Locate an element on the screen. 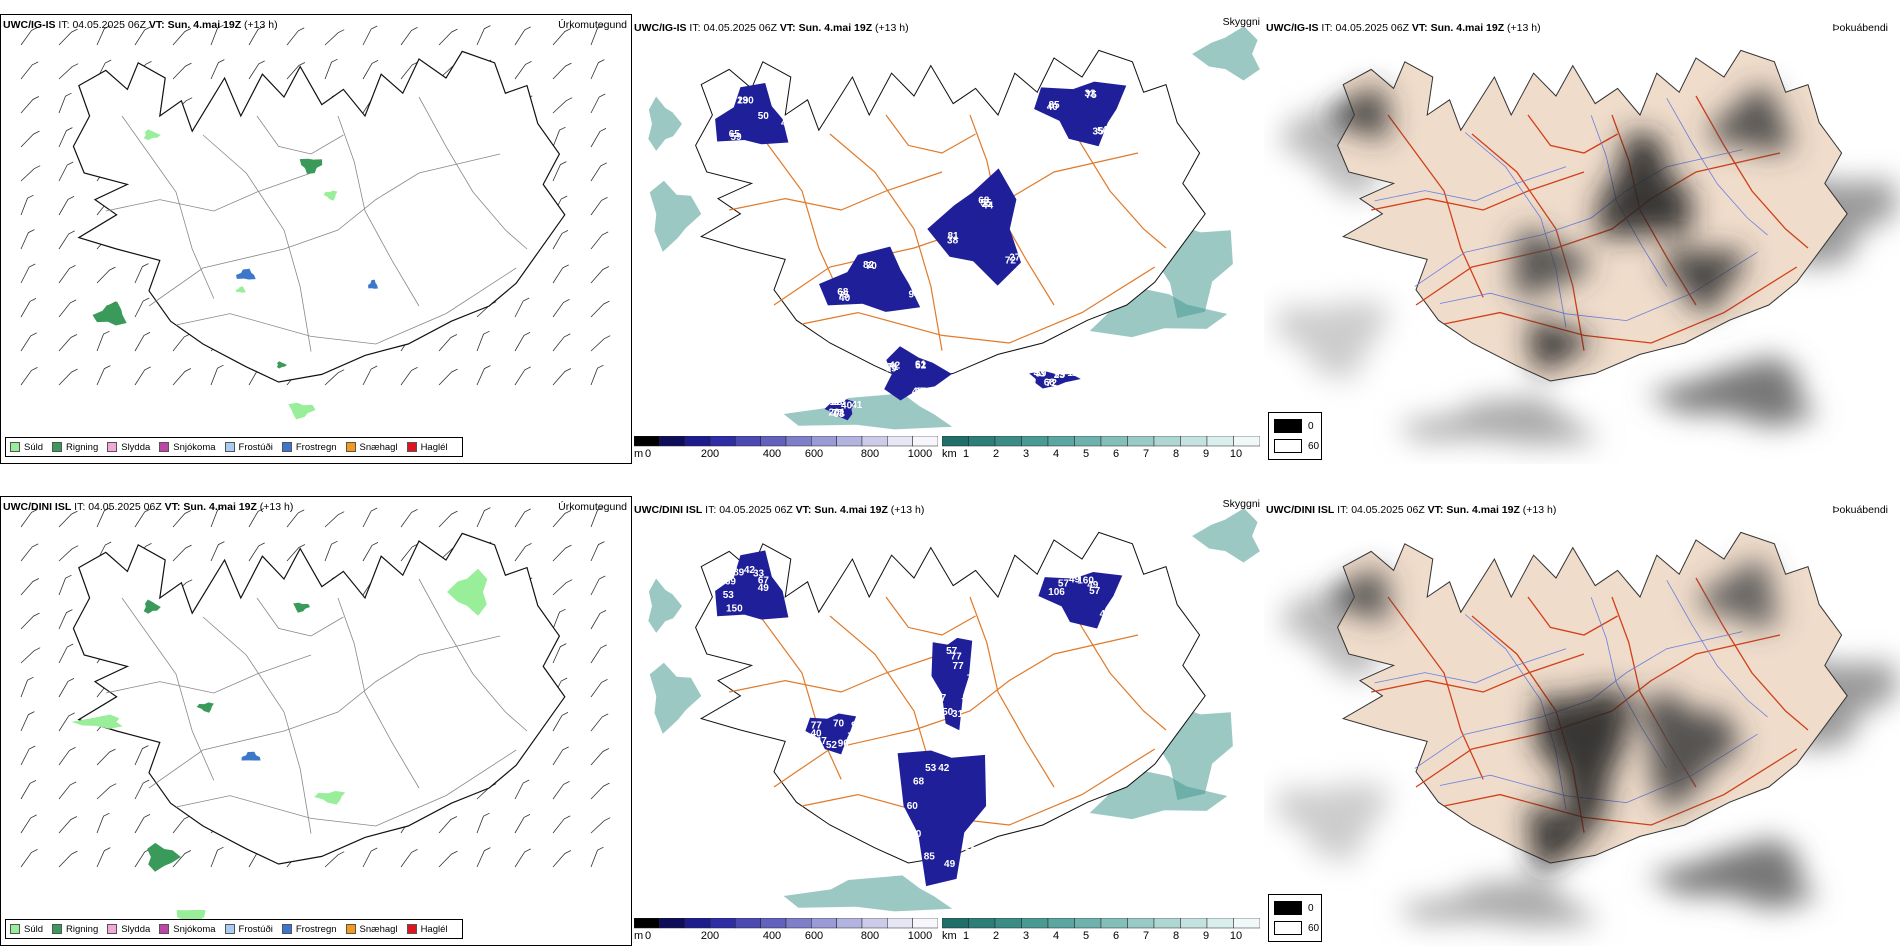 Image resolution: width=1900 pixels, height=950 pixels. cloud-base-value-label: 49 is located at coordinates (1075, 580).